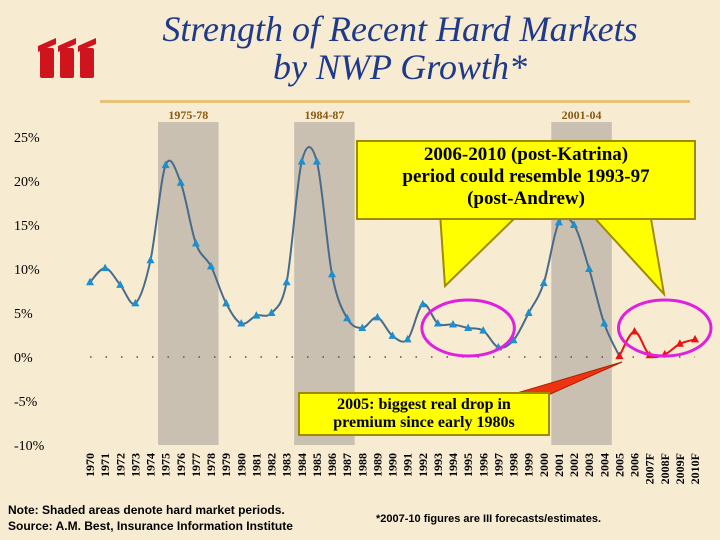  What do you see at coordinates (181, 465) in the screenshot?
I see `x-tick-label: 1976` at bounding box center [181, 465].